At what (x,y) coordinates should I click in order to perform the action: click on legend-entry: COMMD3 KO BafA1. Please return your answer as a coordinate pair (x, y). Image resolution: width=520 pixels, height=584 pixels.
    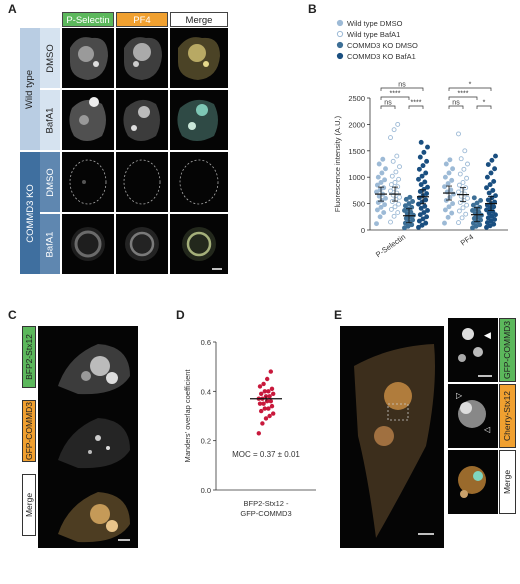
    Looking at the image, I should click on (381, 56).